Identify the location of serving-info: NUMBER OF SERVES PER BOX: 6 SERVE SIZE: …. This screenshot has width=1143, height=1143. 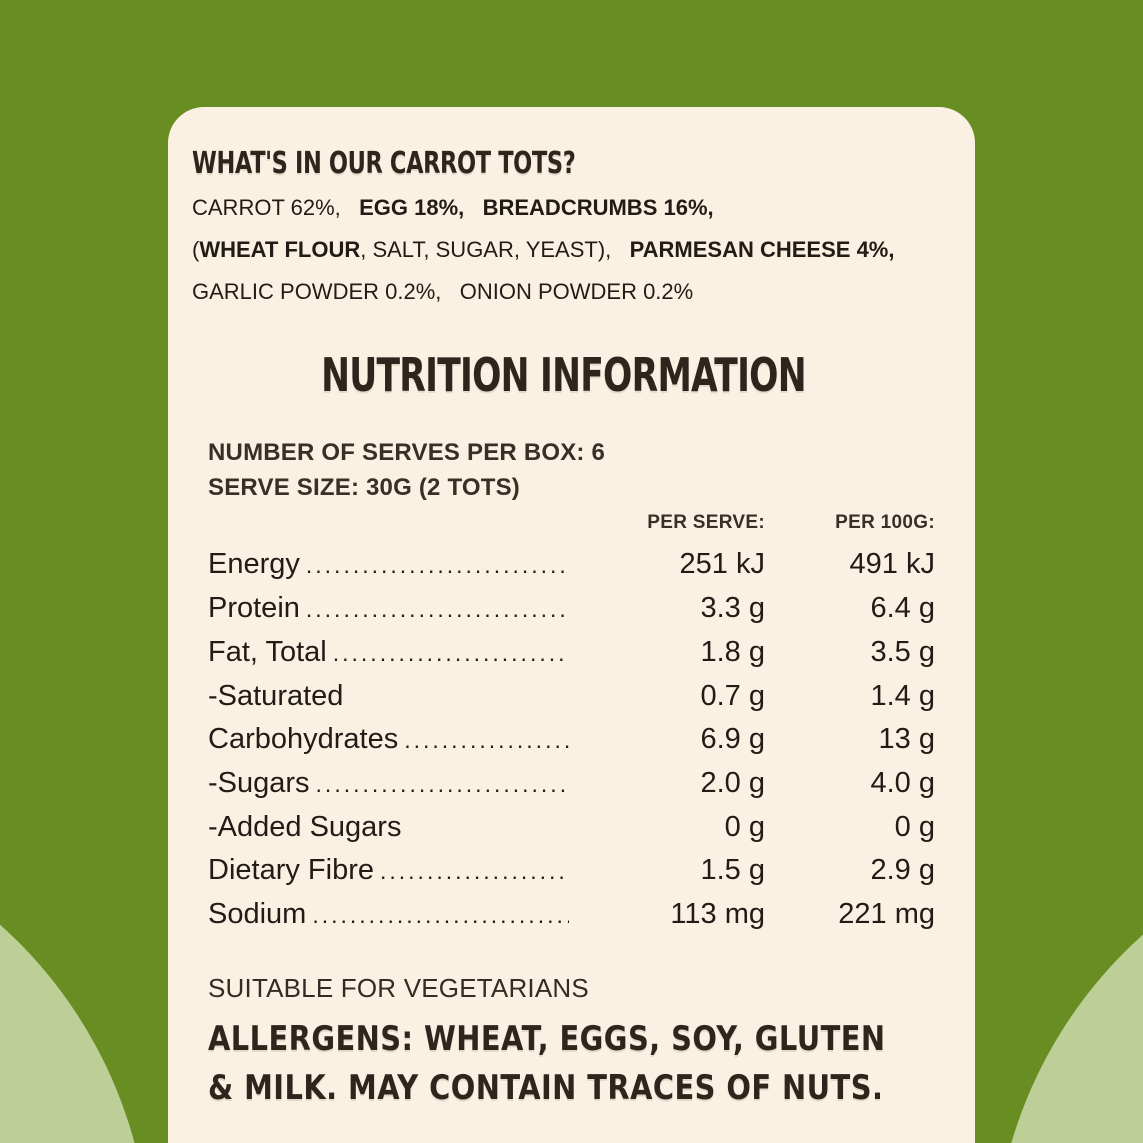
(571, 470).